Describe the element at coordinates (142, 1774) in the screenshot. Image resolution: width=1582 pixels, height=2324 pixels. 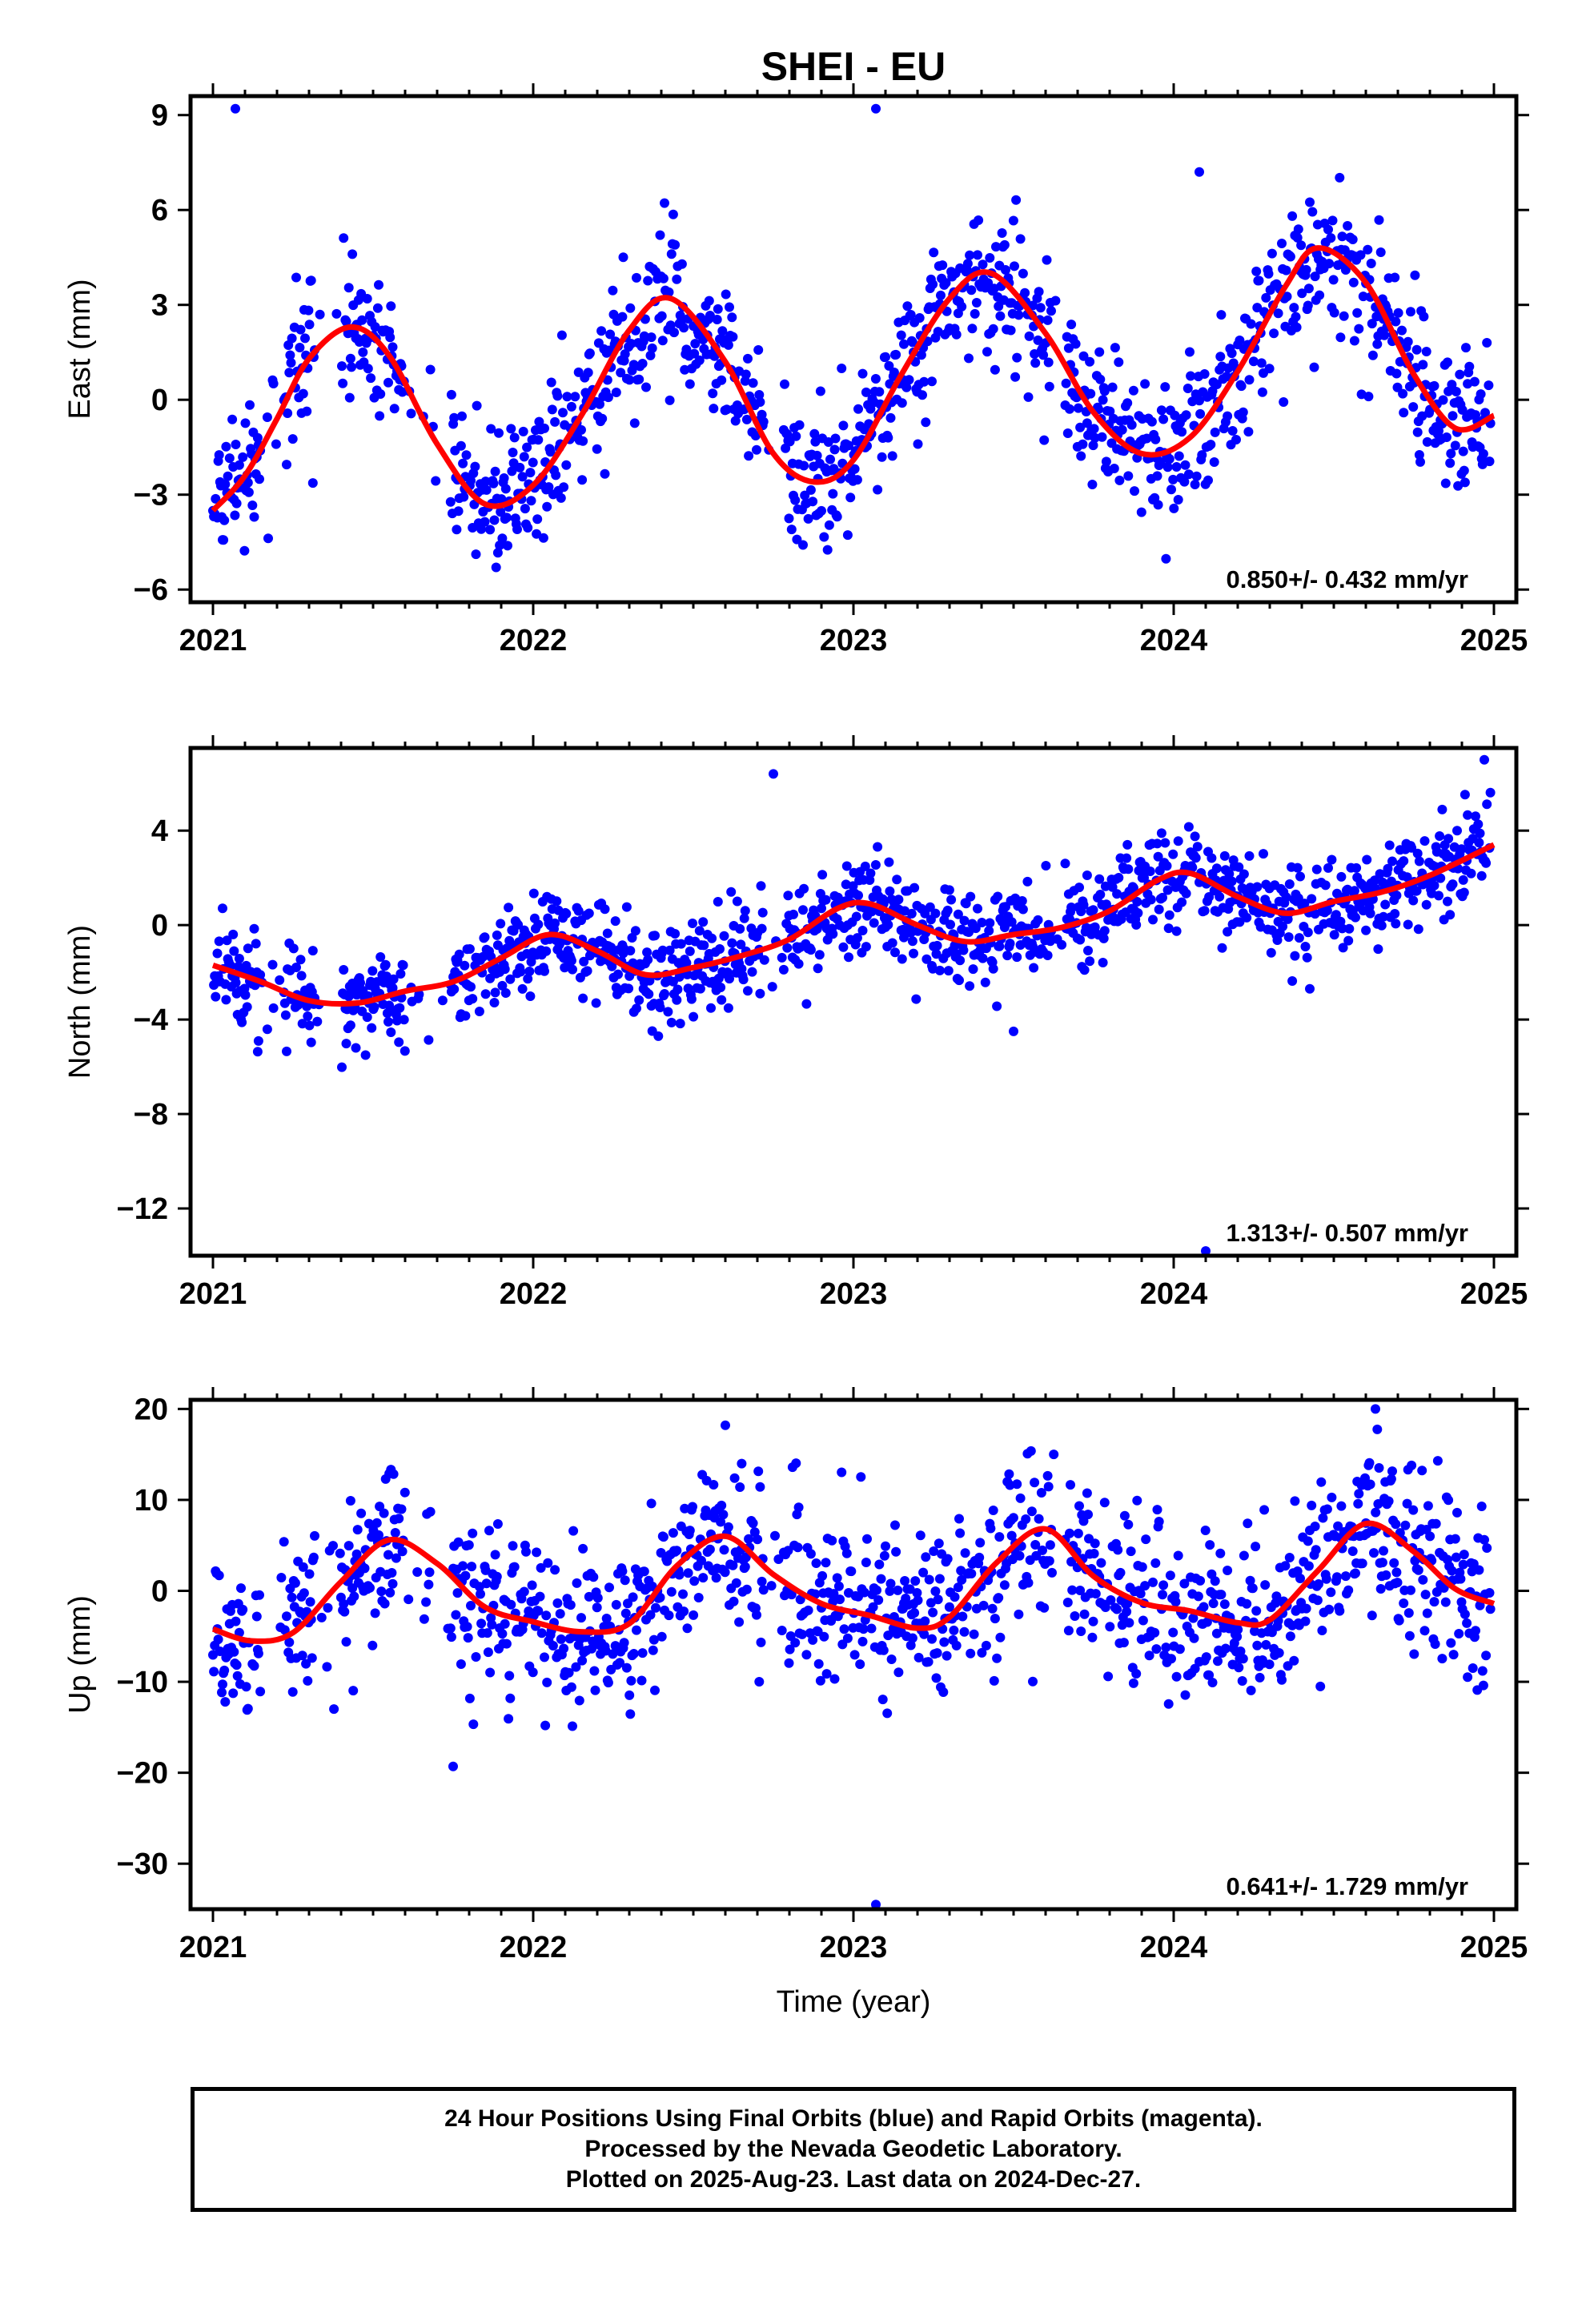
I see `y-tick-label: −20` at that location.